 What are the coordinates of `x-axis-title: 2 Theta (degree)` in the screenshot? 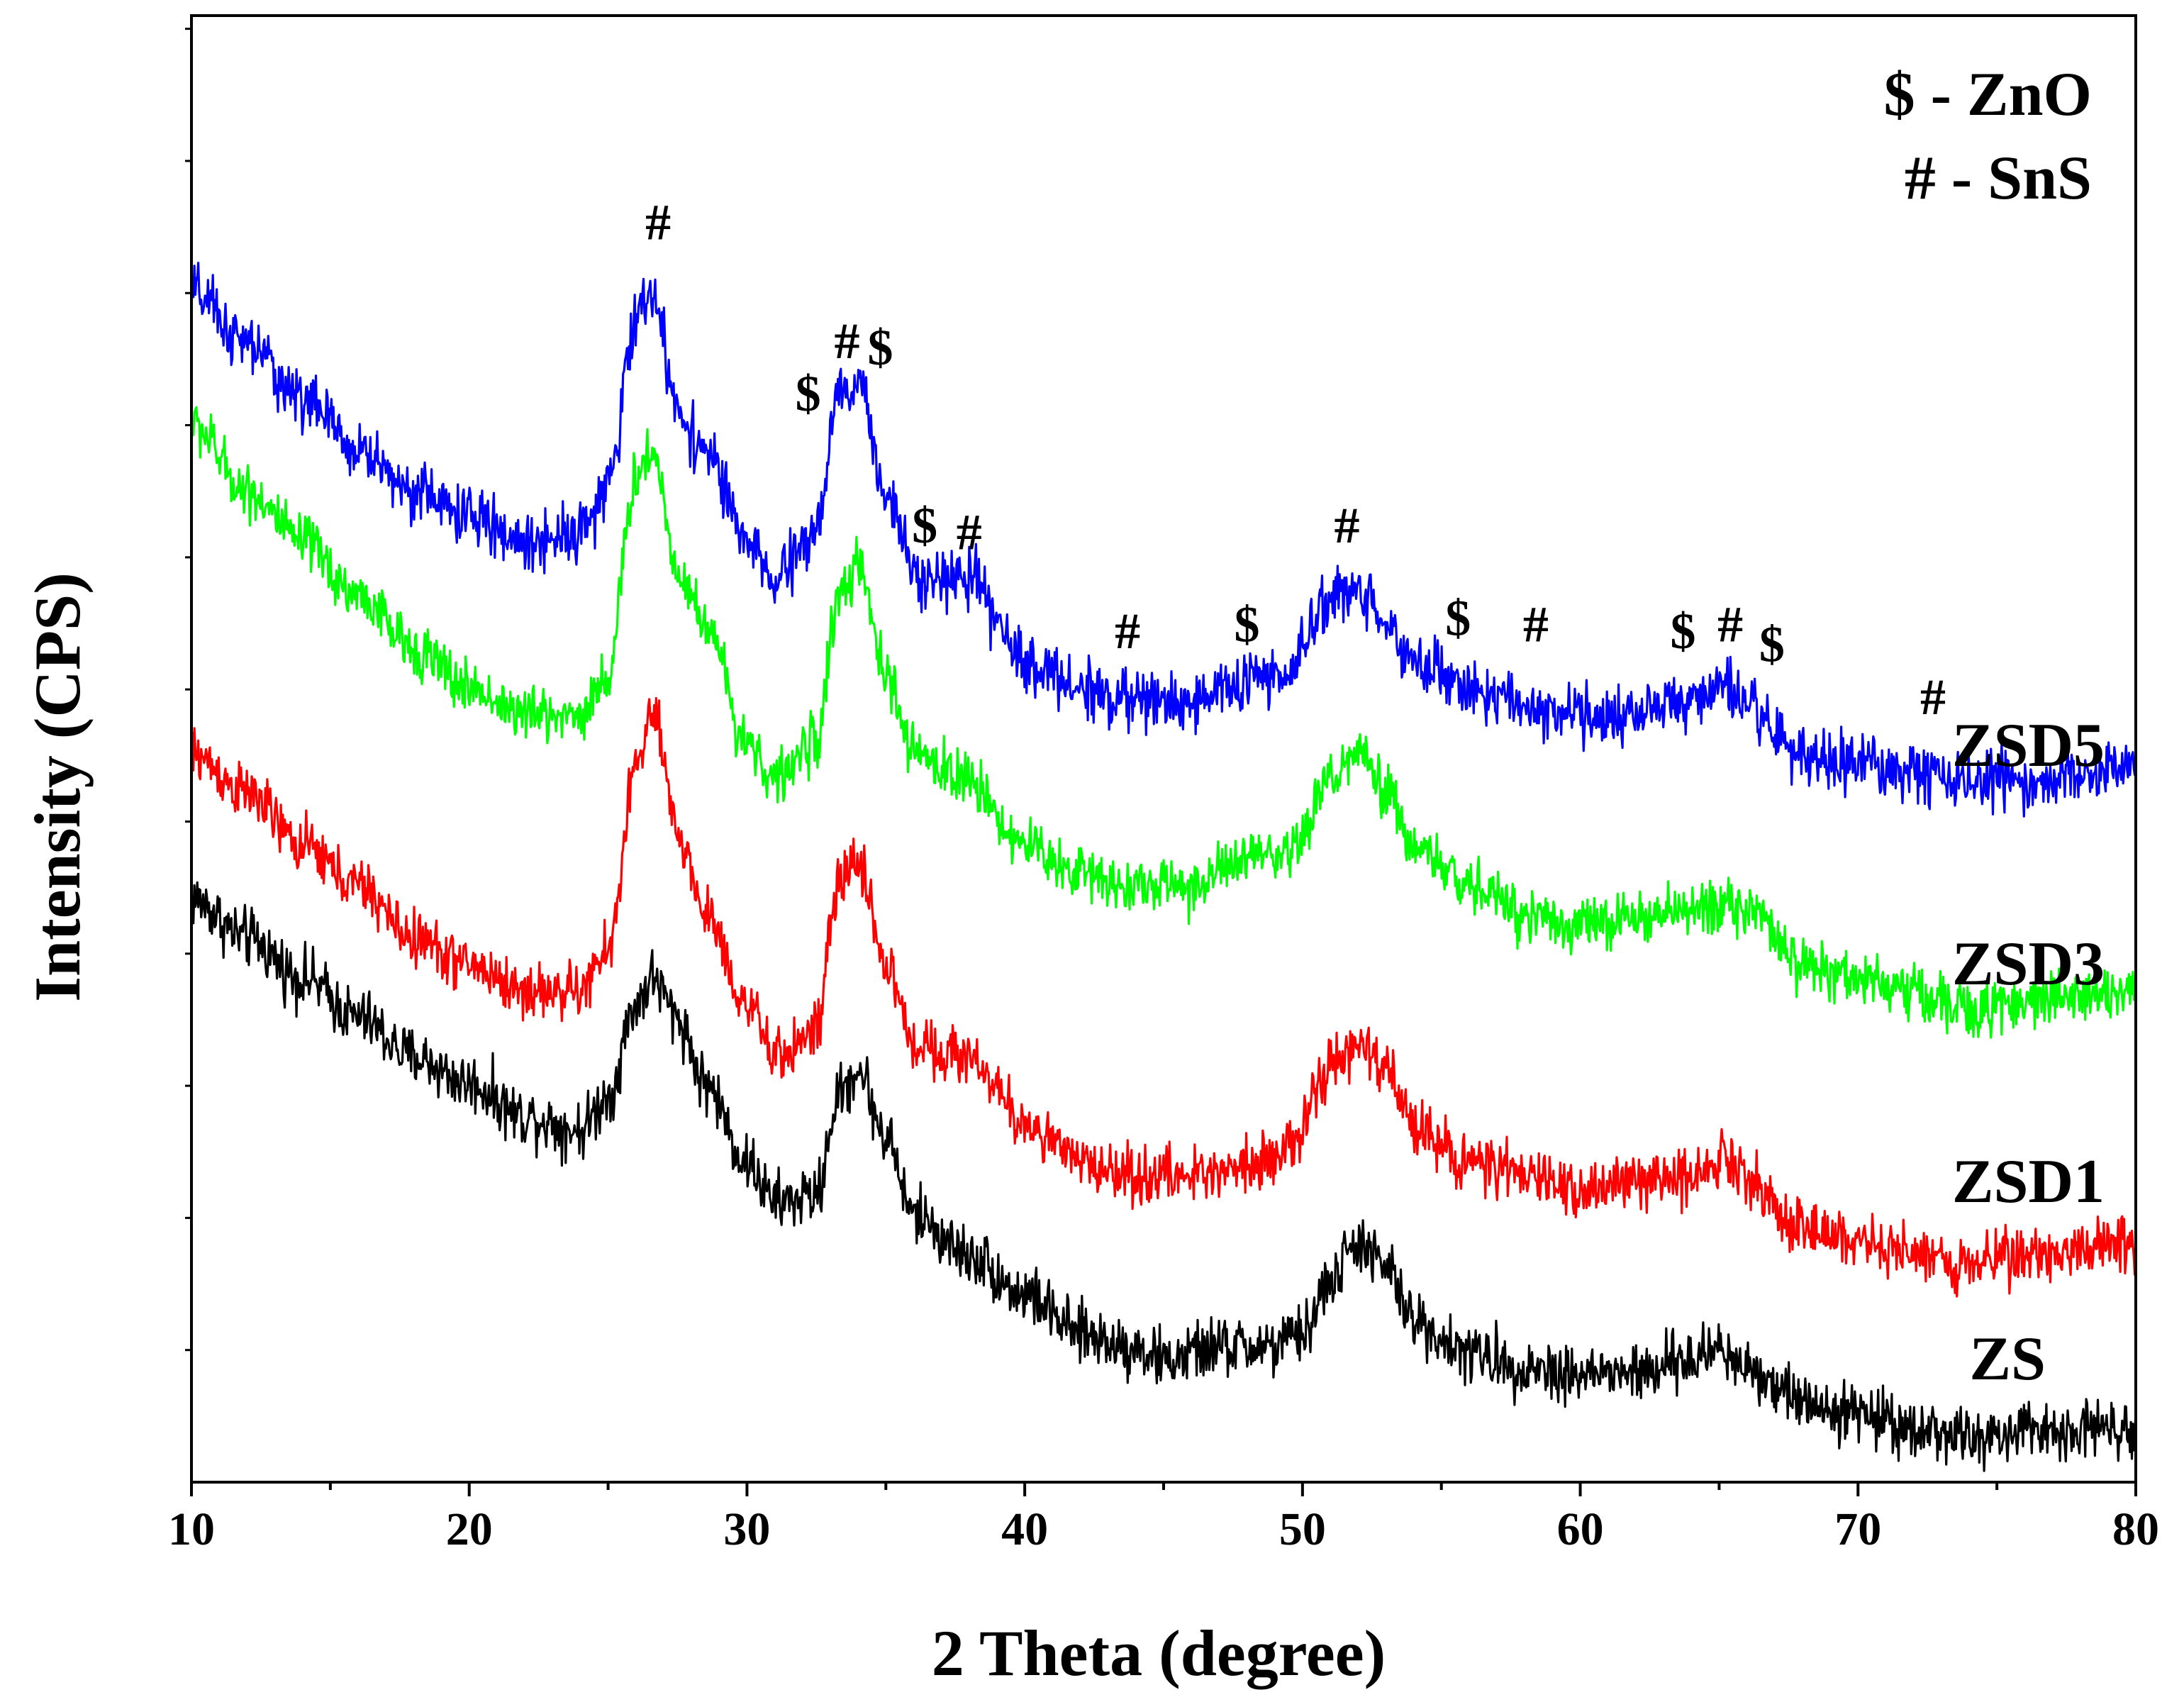 It's located at (1159, 1653).